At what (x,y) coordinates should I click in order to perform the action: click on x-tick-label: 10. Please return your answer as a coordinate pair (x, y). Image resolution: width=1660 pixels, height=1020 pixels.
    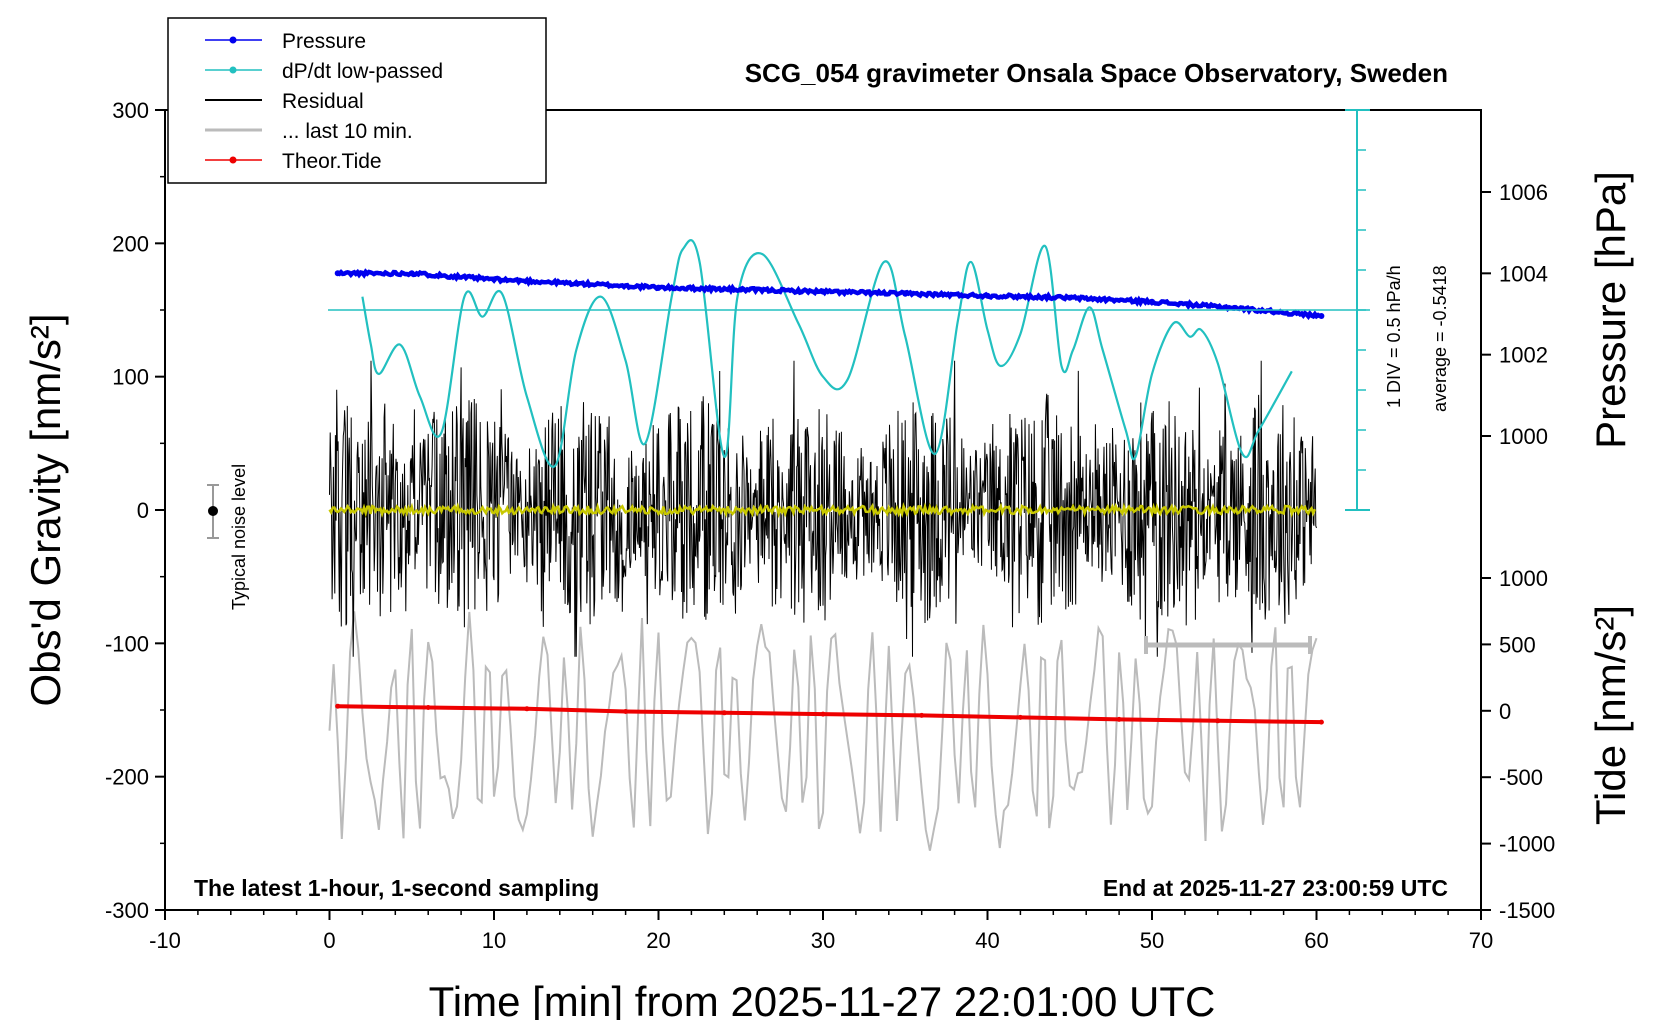
    Looking at the image, I should click on (494, 940).